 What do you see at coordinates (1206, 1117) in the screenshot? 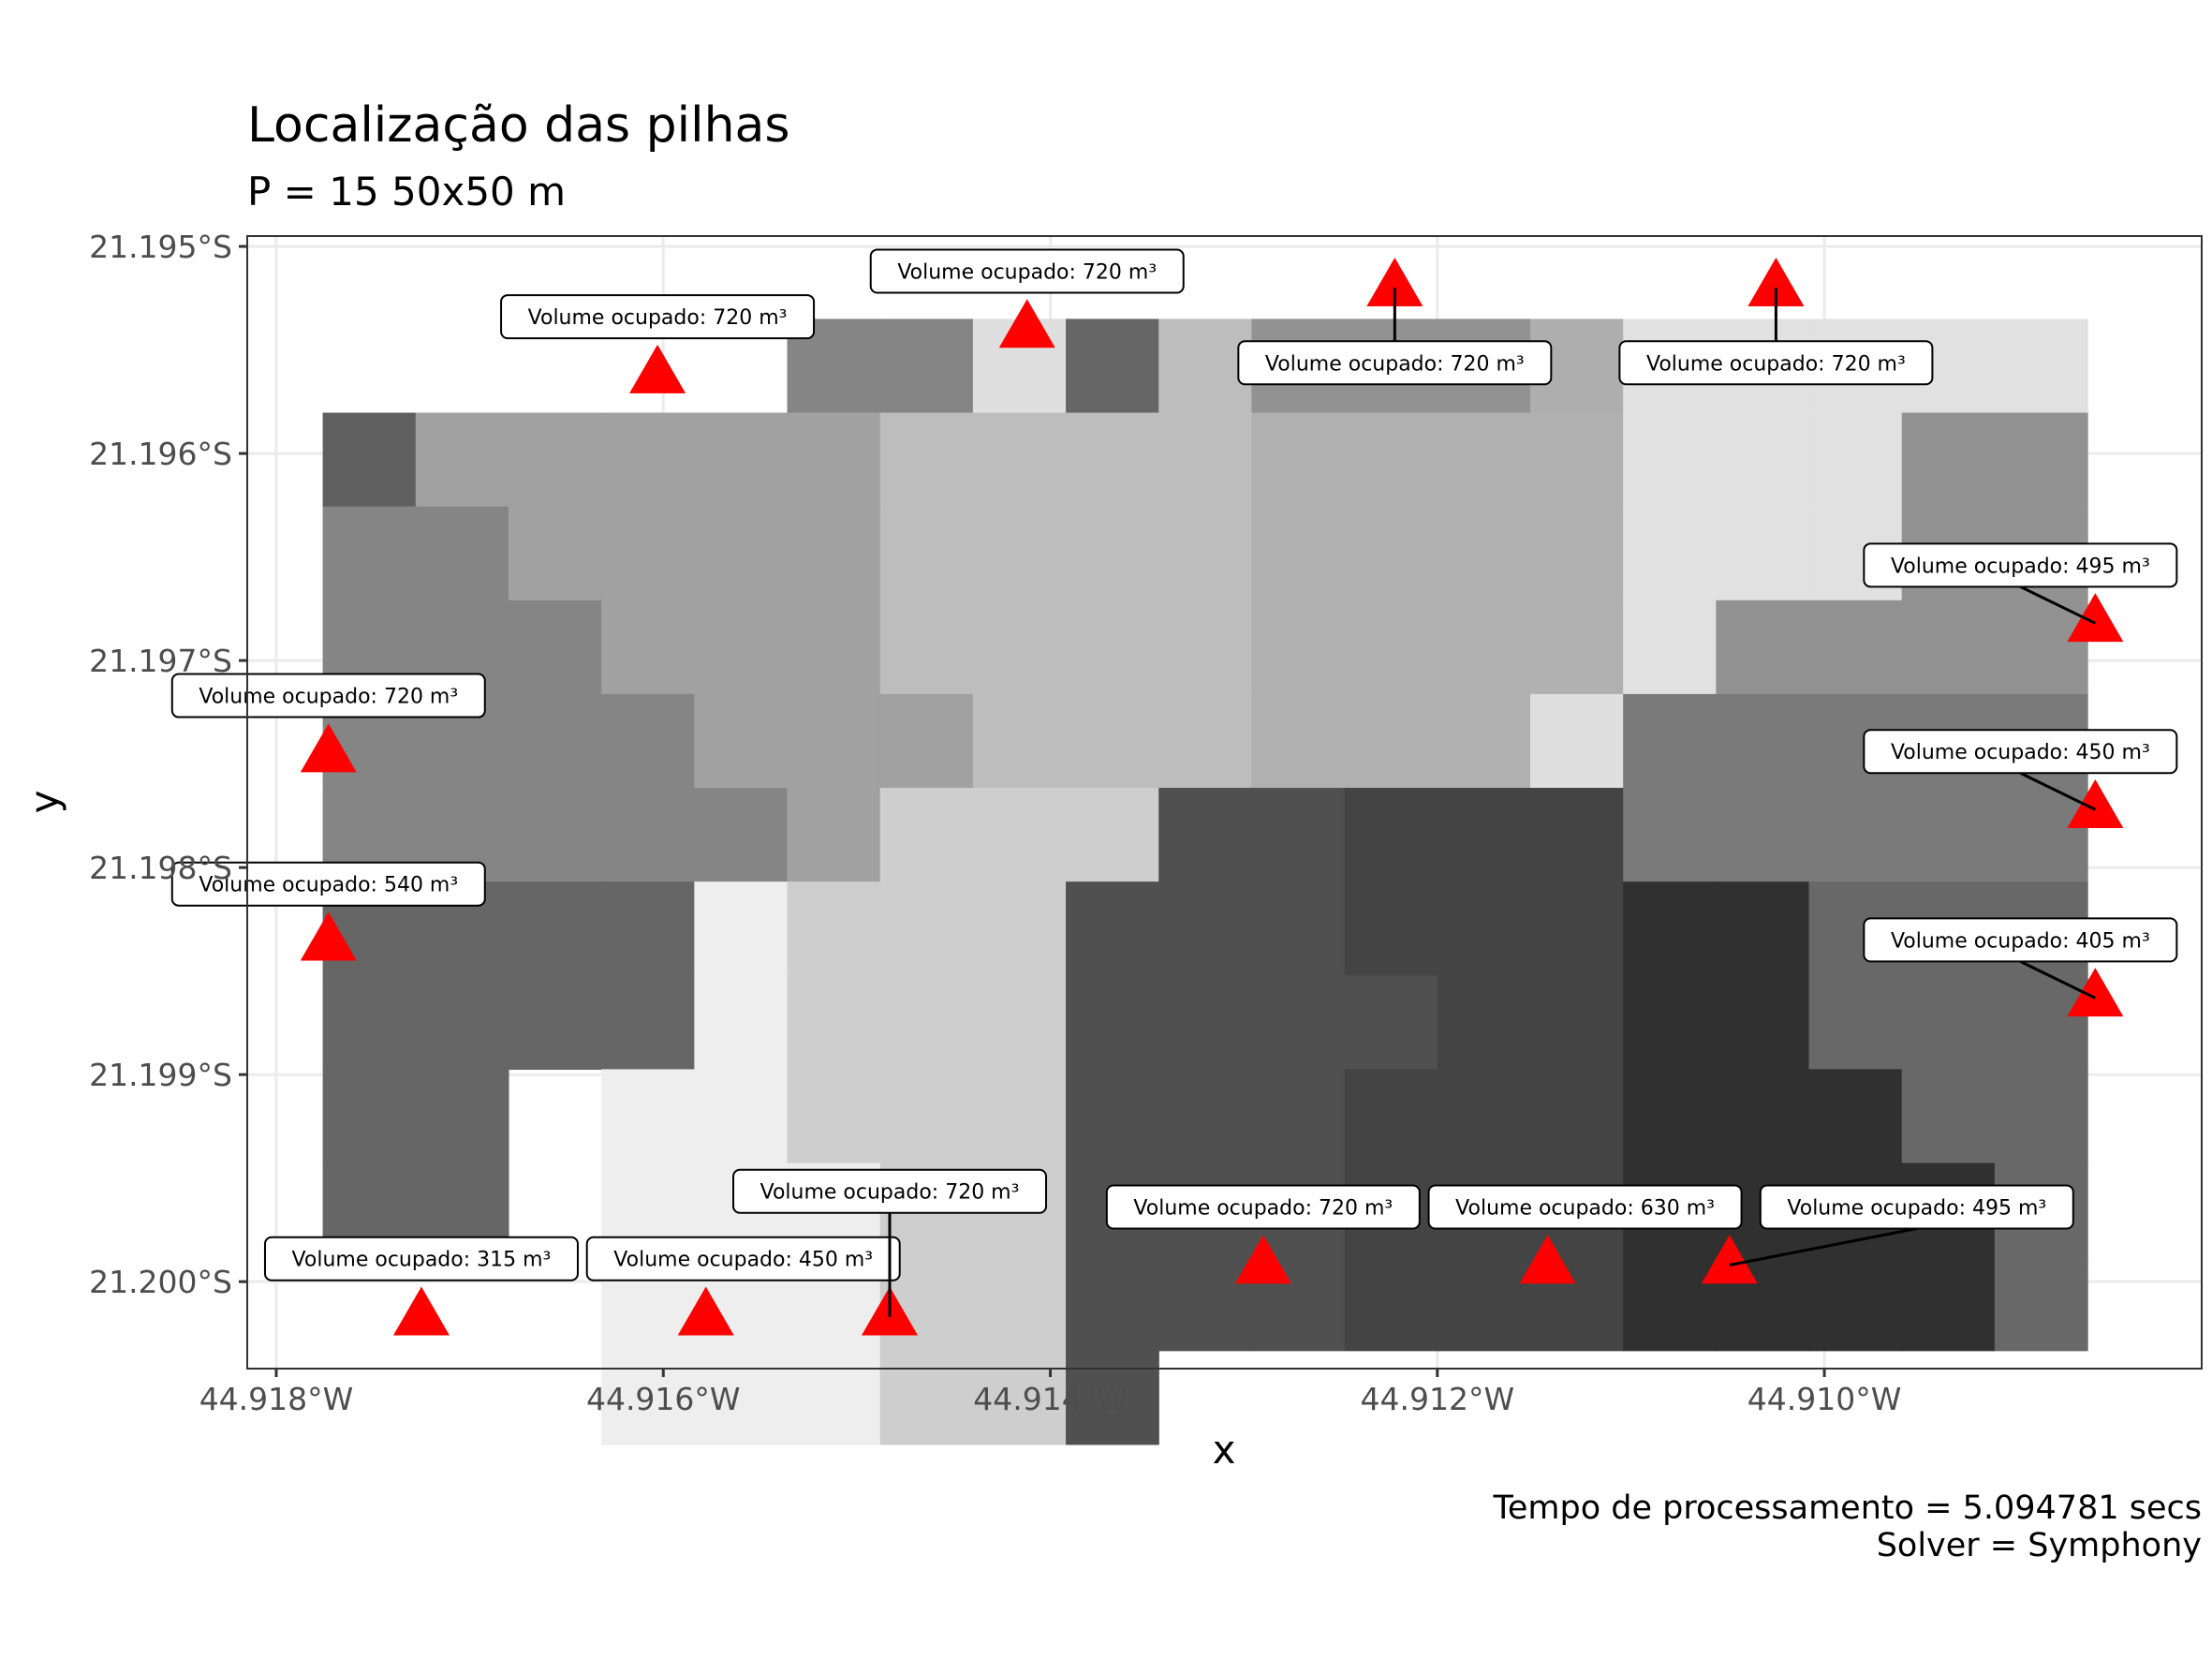
I see `tile-r8-c9` at bounding box center [1206, 1117].